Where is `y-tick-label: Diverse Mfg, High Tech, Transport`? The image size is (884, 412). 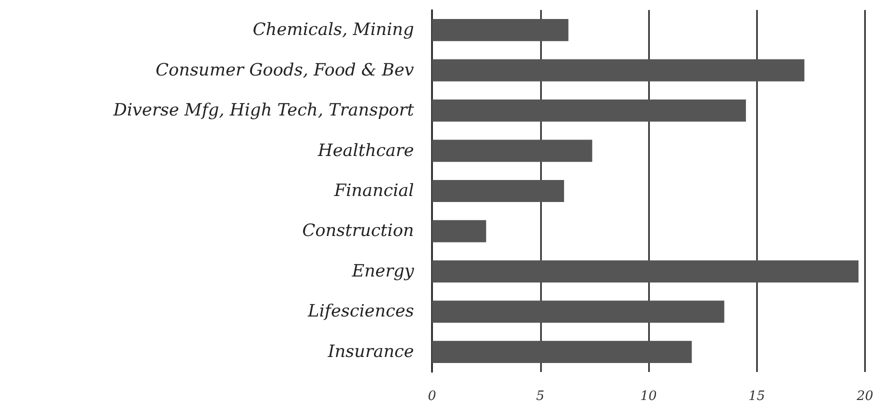
y-tick-label: Diverse Mfg, High Tech, Transport is located at coordinates (263, 110).